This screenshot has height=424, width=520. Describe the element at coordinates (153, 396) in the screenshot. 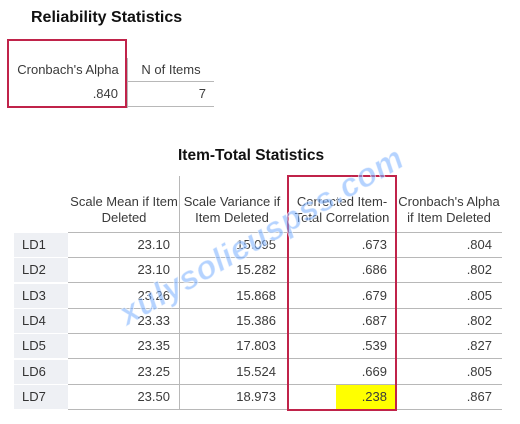

I see `scale-mean-cell: 23.50` at that location.